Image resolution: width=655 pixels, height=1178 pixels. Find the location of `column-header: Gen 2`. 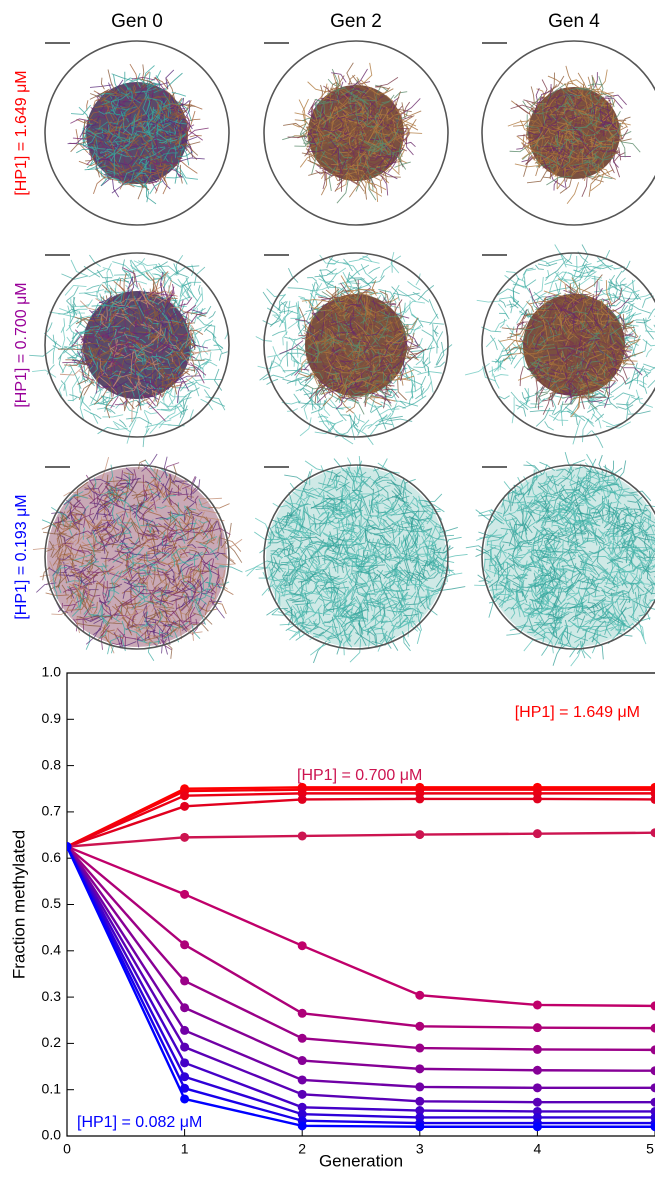

column-header: Gen 2 is located at coordinates (356, 21).